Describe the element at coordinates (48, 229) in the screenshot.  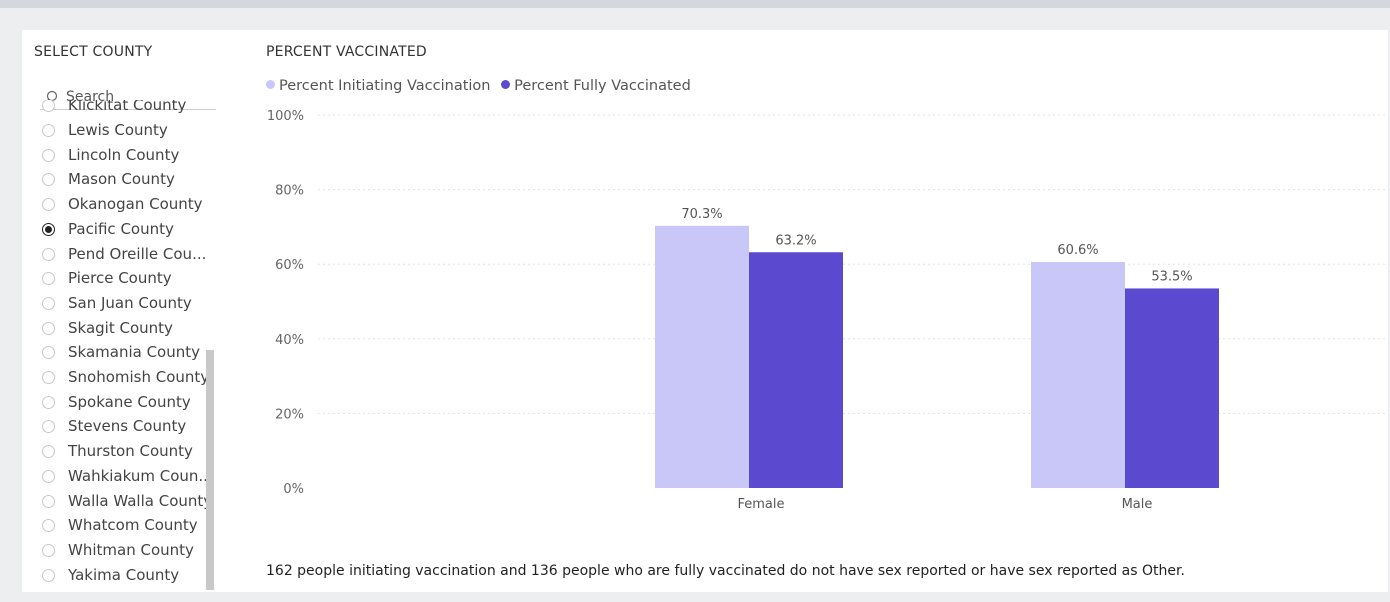
I see `radio-selected` at that location.